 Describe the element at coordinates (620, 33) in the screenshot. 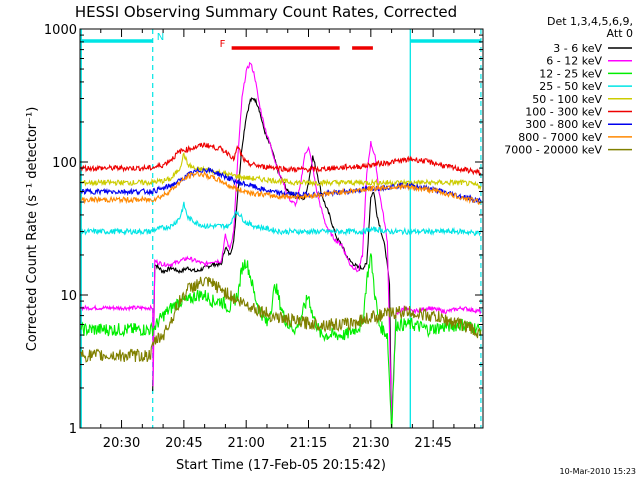

I see `legend-header-line-2: Att 0` at that location.